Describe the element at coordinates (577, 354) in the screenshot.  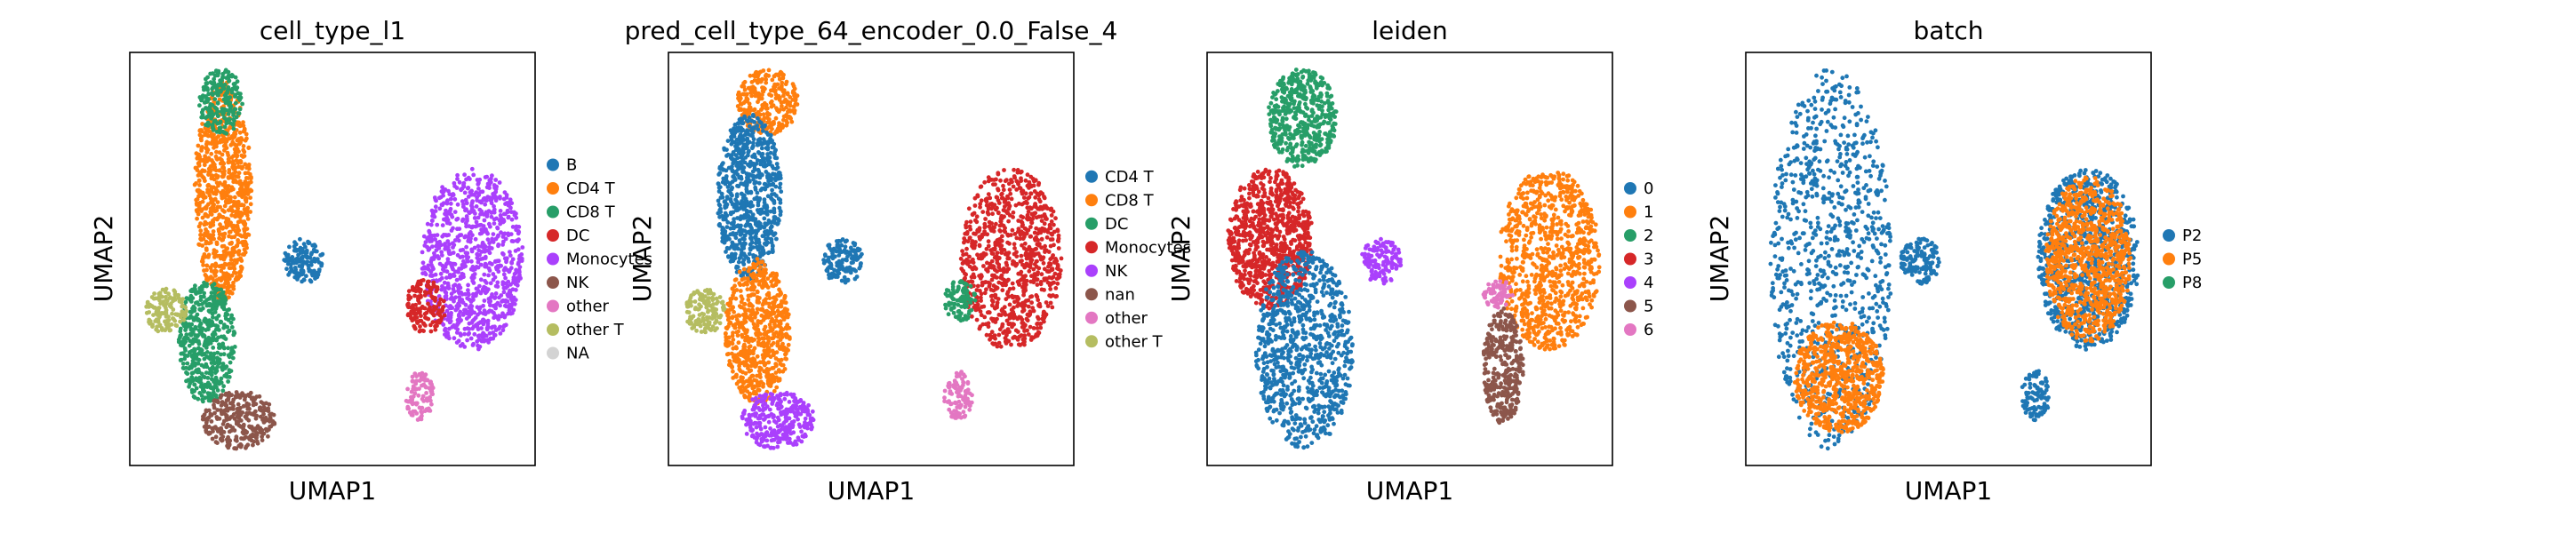
I see `legend-label: NA` at that location.